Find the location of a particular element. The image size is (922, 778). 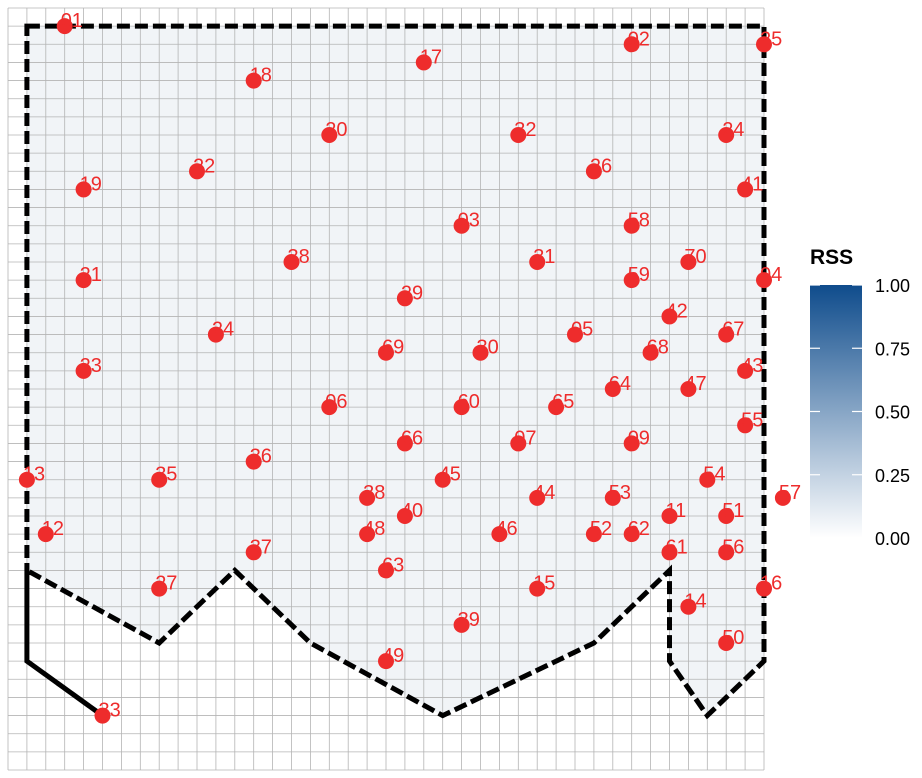

rss-legend: RSS 0.00 0.25 0.50 0.75 1.00 is located at coordinates (860, 397).